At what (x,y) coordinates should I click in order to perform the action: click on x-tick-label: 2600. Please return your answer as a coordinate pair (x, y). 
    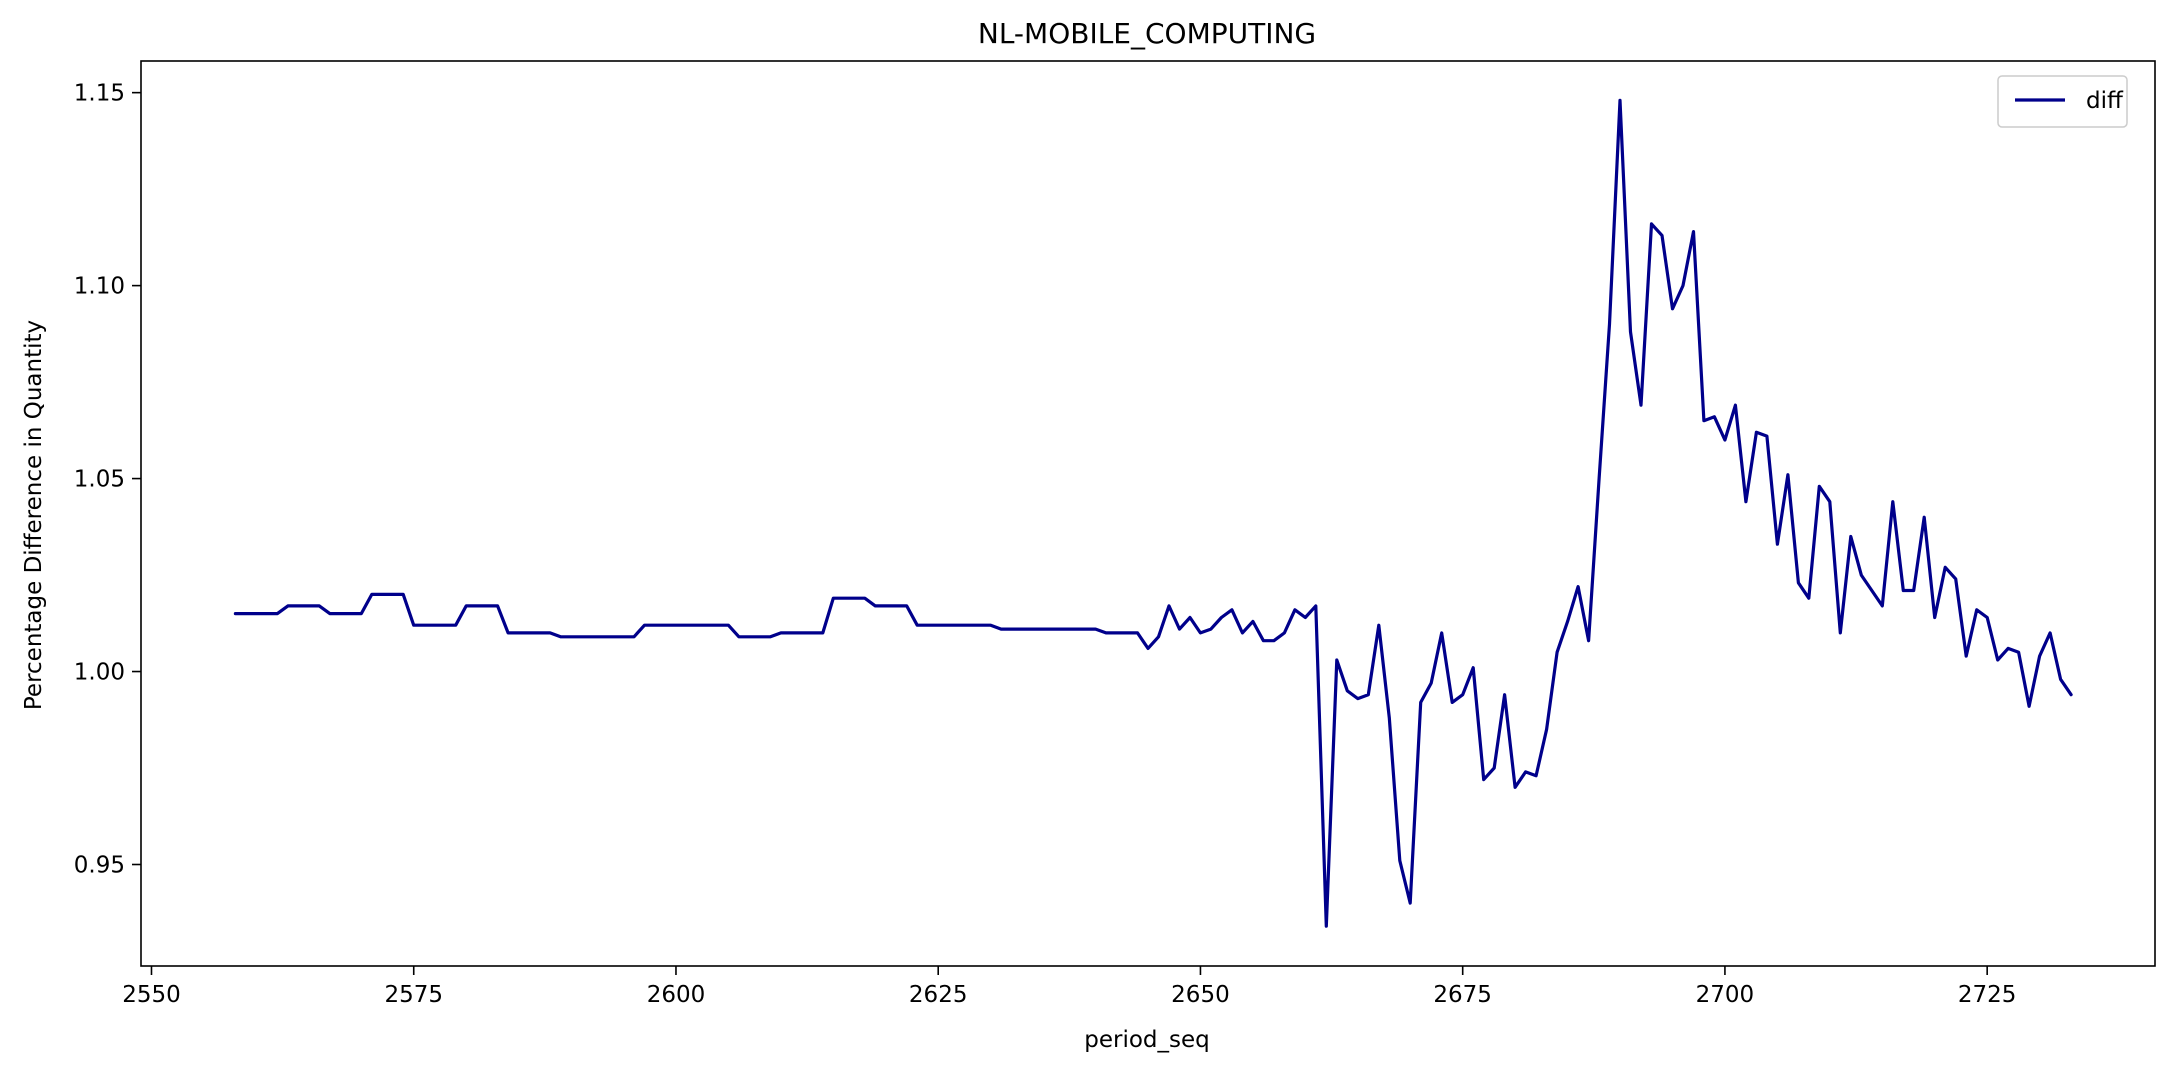
    Looking at the image, I should click on (676, 995).